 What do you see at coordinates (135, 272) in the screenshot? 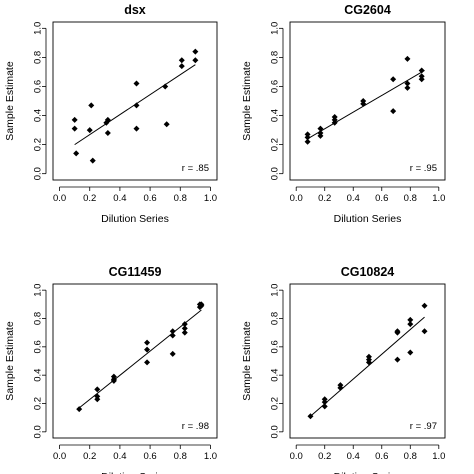
I see `chart-title: CG11459` at bounding box center [135, 272].